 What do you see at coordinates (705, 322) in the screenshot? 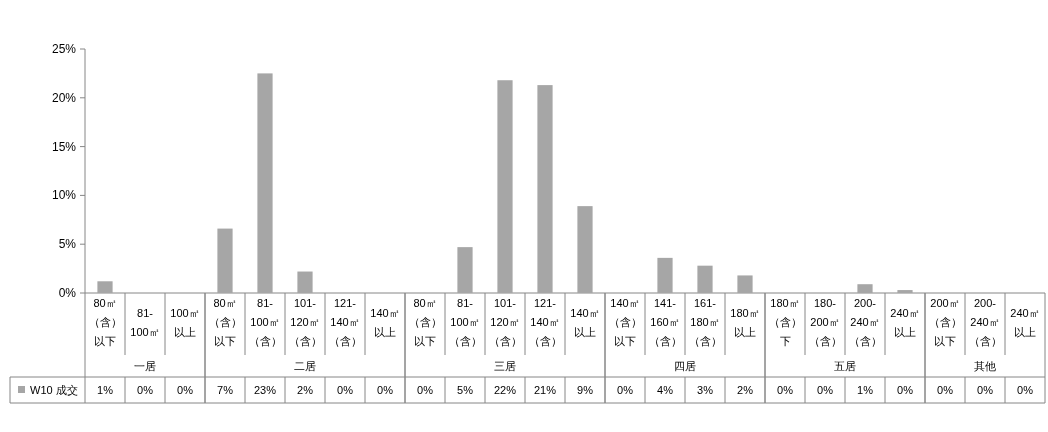
I see `x-tick-label: 161-180㎡（含）` at bounding box center [705, 322].